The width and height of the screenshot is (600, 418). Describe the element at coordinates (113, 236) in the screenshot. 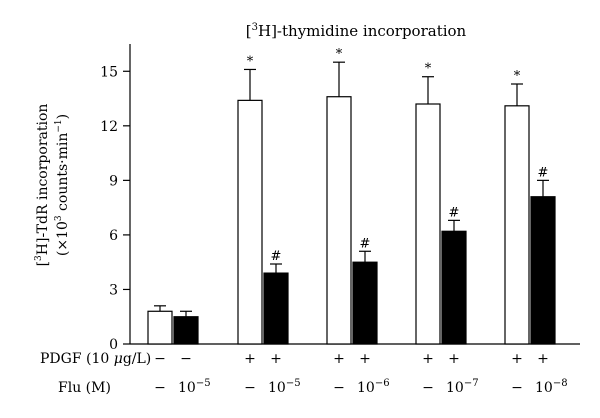

I see `y-tick-label: 6` at that location.